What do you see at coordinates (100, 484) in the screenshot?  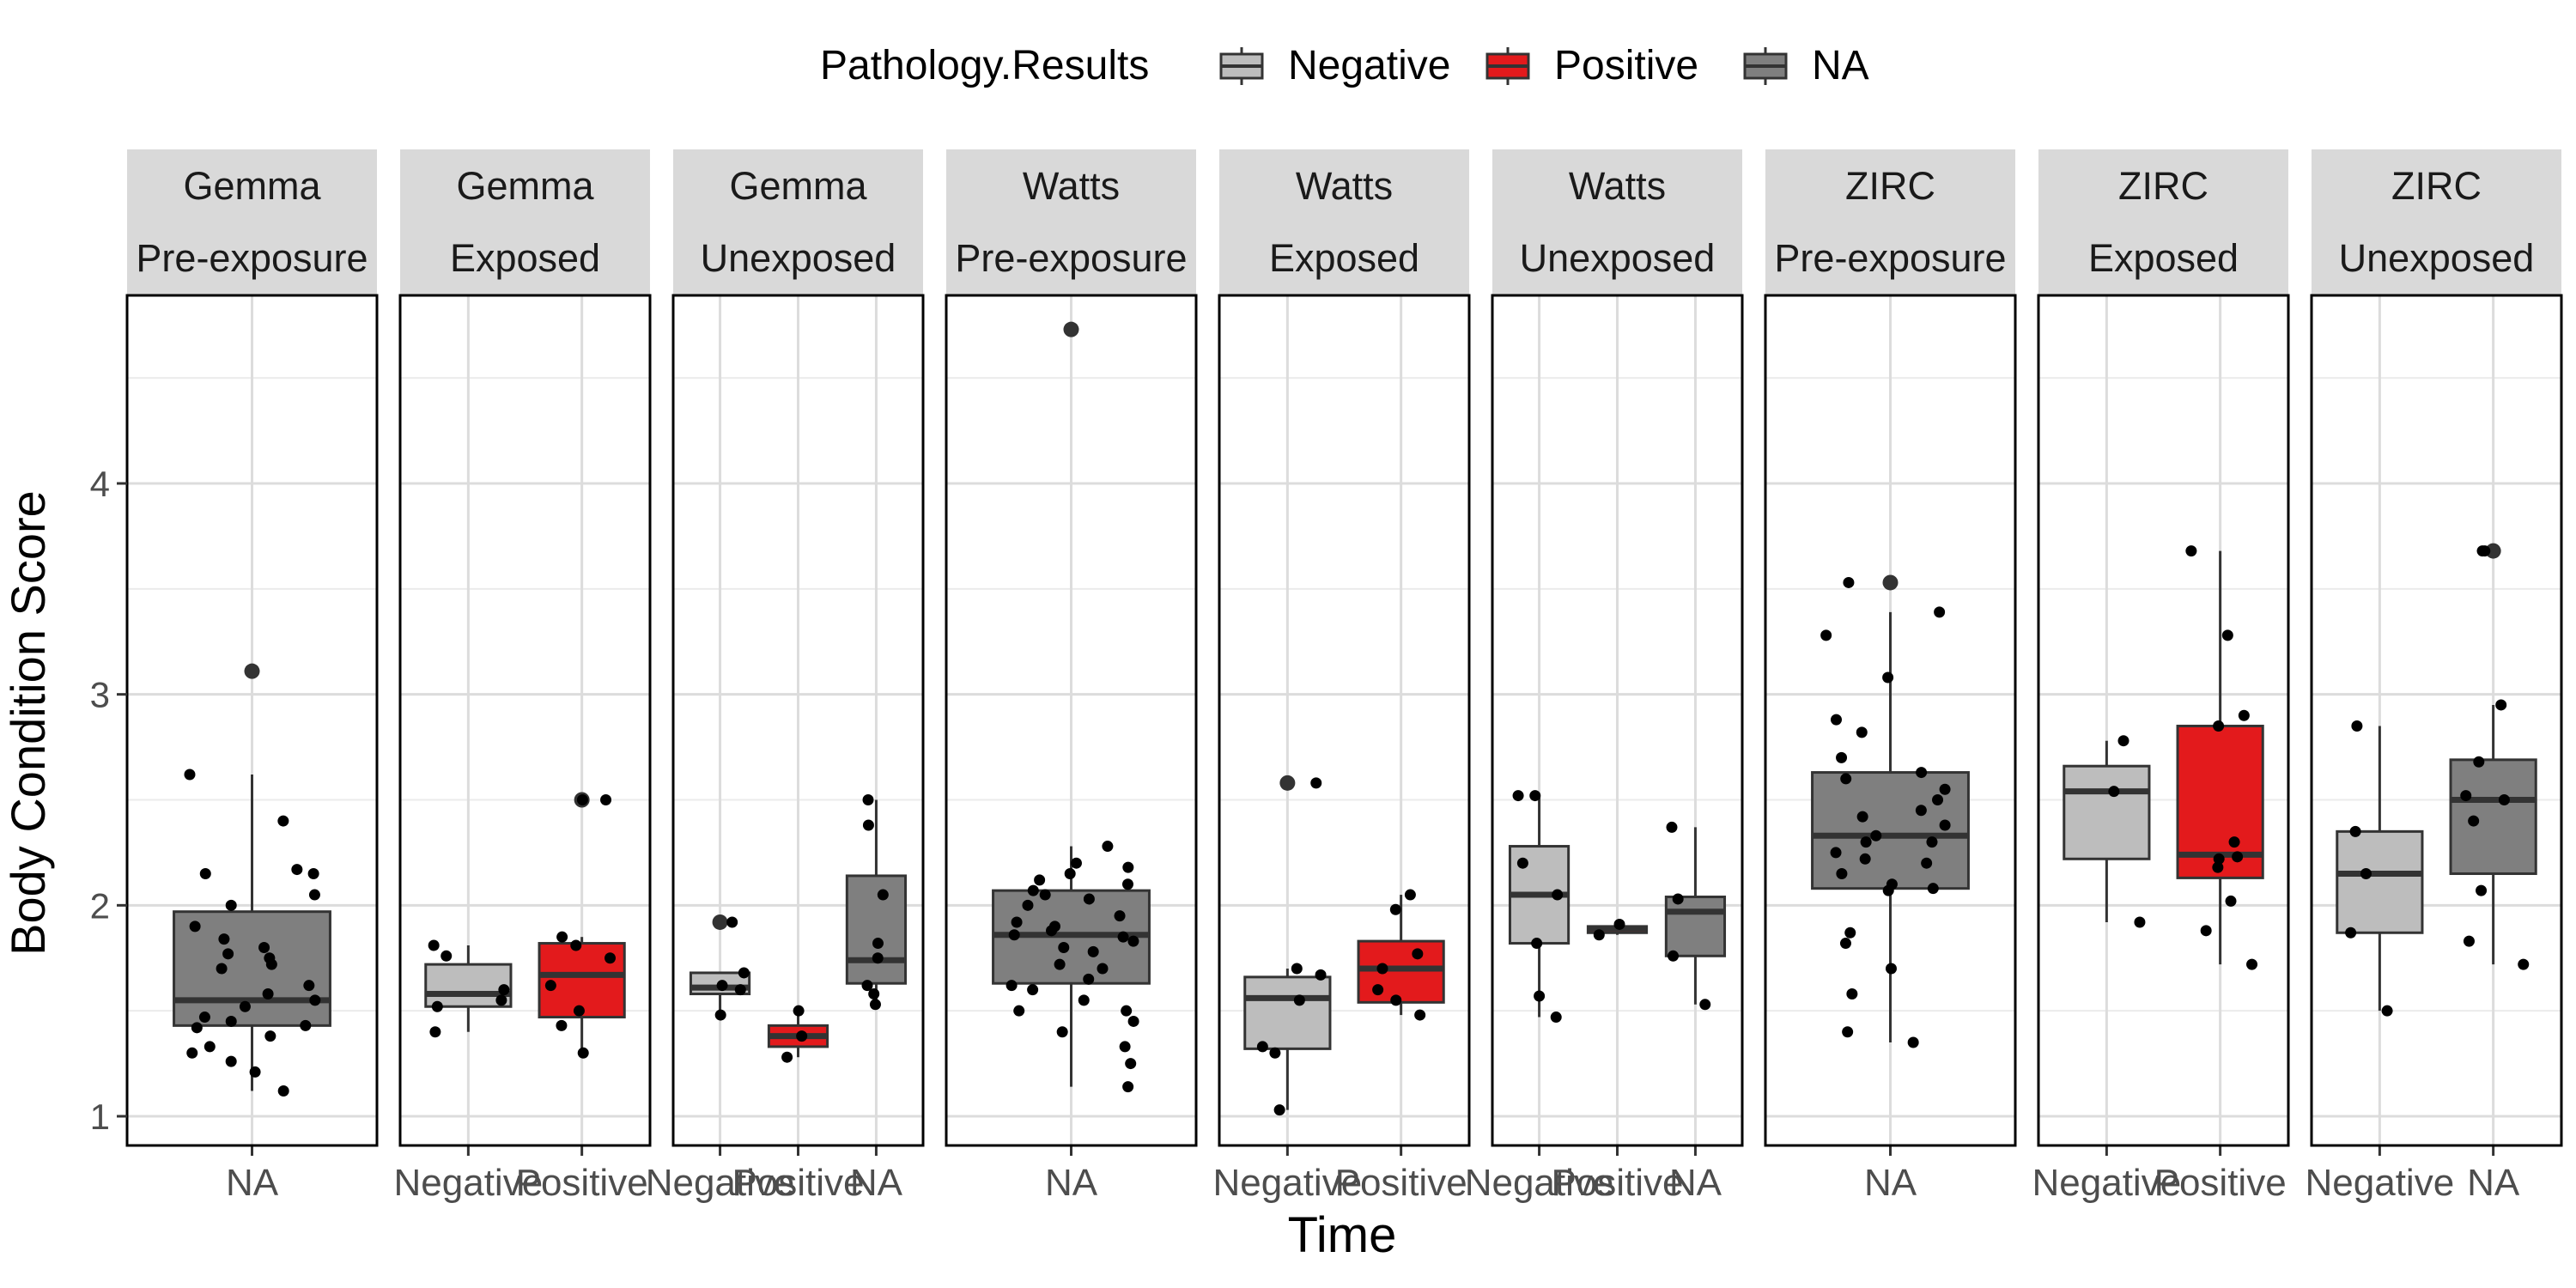 I see `y-tick-label: 4` at bounding box center [100, 484].